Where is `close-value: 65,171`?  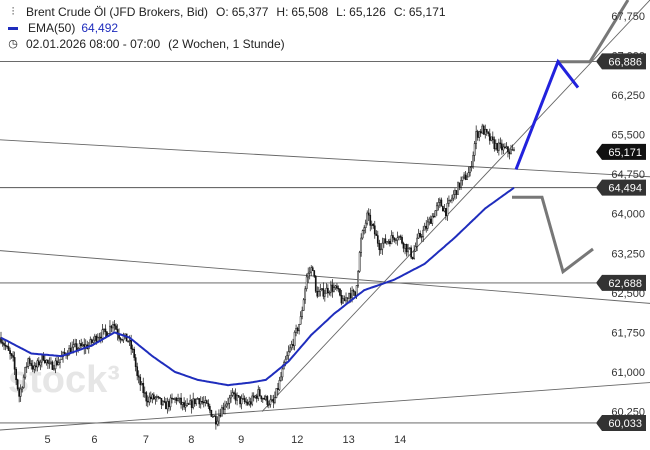
close-value: 65,171 is located at coordinates (427, 12).